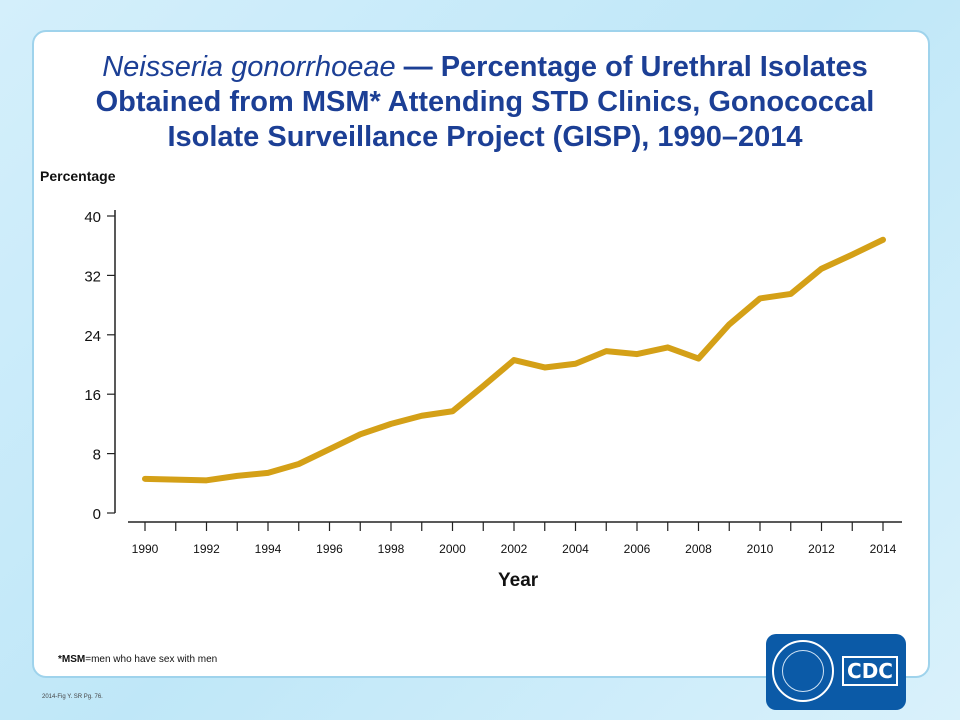 The width and height of the screenshot is (960, 720). Describe the element at coordinates (151, 659) in the screenshot. I see `footnote-definition: =men who have sex with men` at that location.